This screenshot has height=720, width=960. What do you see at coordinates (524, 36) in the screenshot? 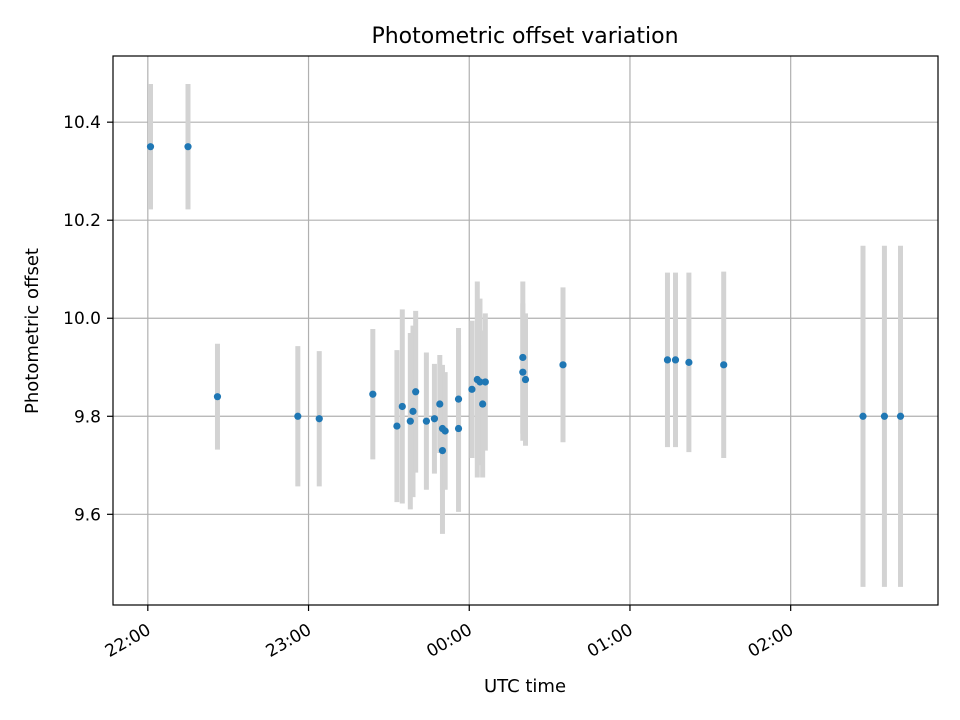
I see `chart-title: Photometric offset variation` at bounding box center [524, 36].